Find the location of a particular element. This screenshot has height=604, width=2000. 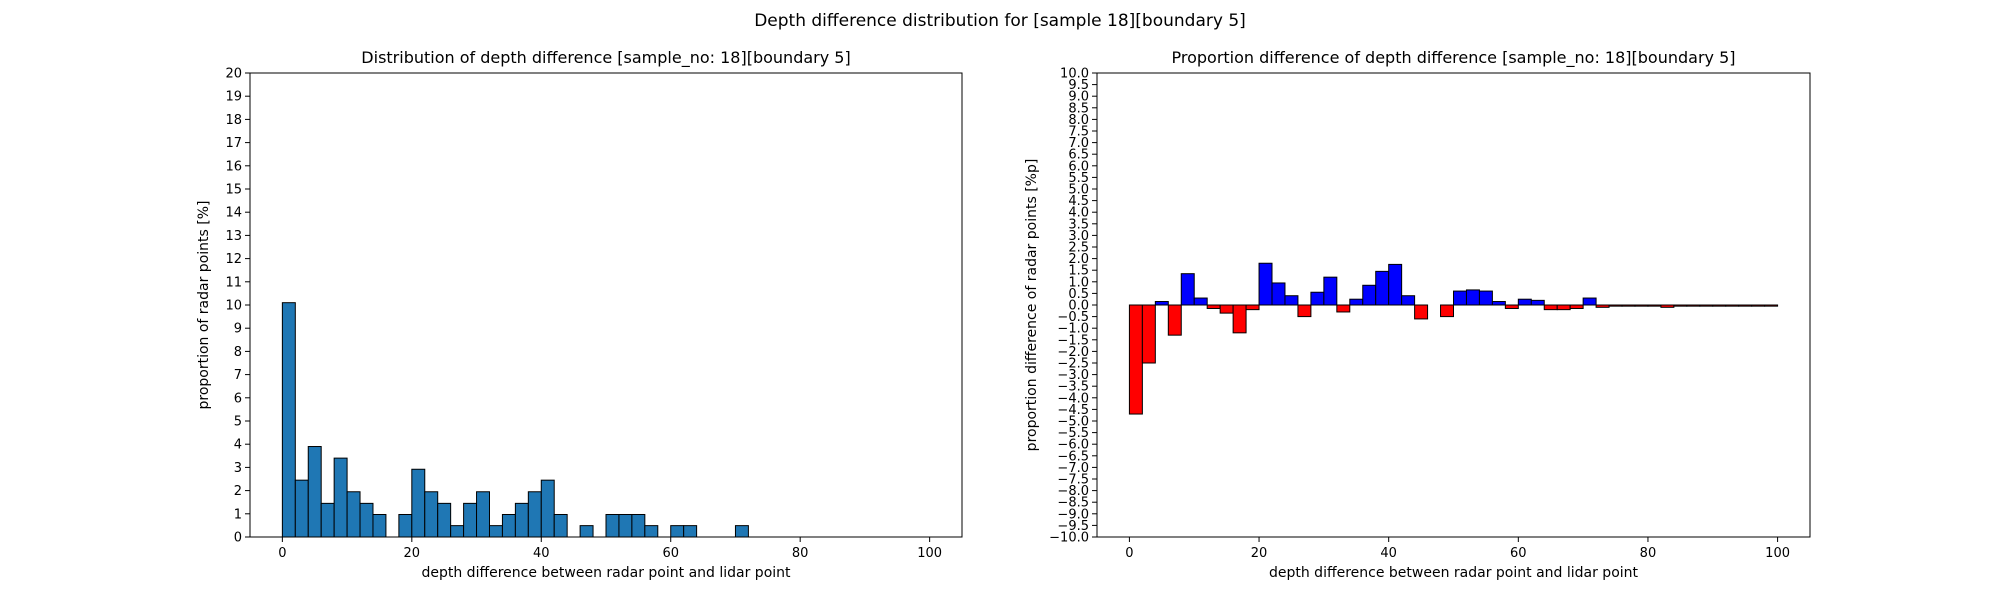

y-tick-label: 8.5 is located at coordinates (1078, 108).